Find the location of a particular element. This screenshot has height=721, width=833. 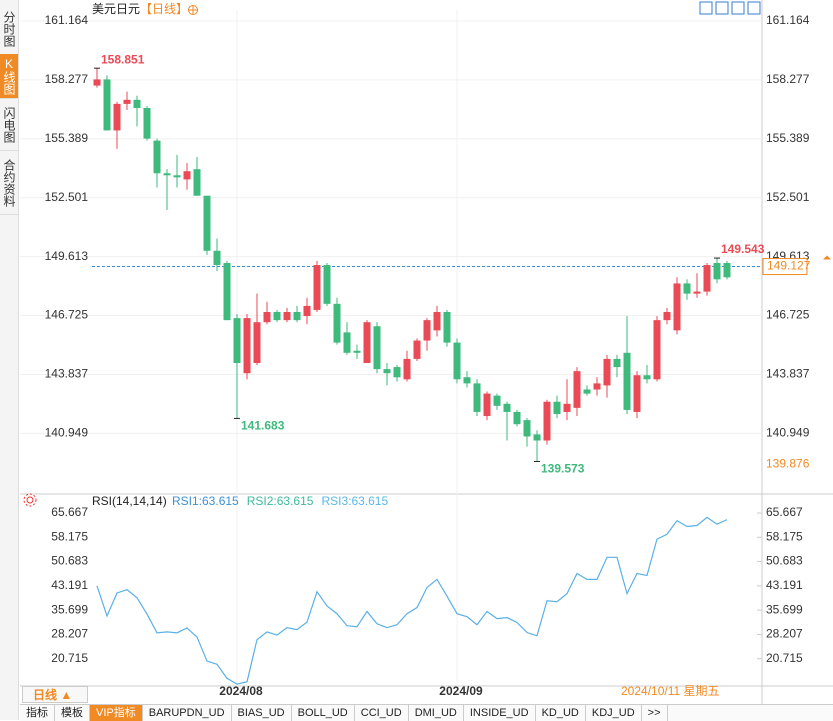

marker-price-label: 139.876 is located at coordinates (788, 463).